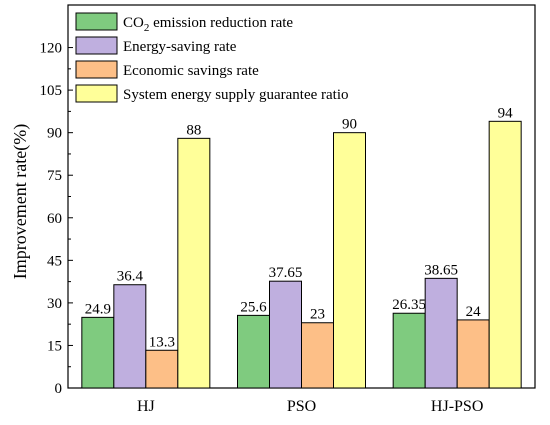 This screenshot has width=550, height=425. I want to click on legend-entry-label: Energy-saving rate, so click(180, 47).